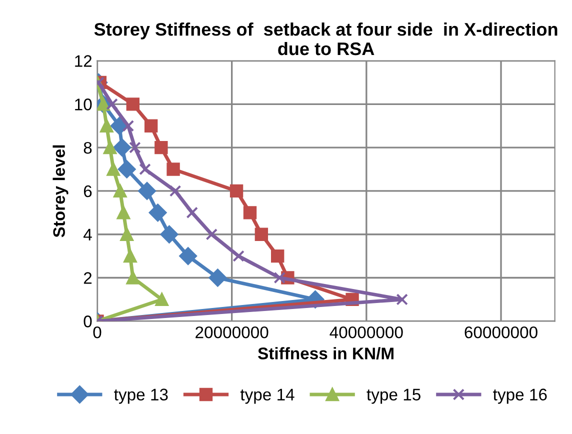 The width and height of the screenshot is (572, 434). I want to click on y-tick-label: 6, so click(88, 191).